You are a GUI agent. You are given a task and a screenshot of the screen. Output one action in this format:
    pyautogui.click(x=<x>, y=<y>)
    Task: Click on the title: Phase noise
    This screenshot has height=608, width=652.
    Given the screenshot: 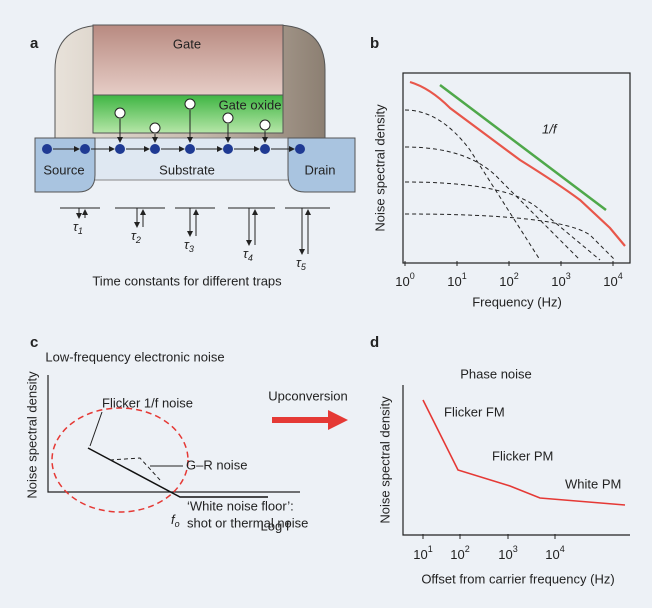 What is the action you would take?
    pyautogui.click(x=496, y=373)
    